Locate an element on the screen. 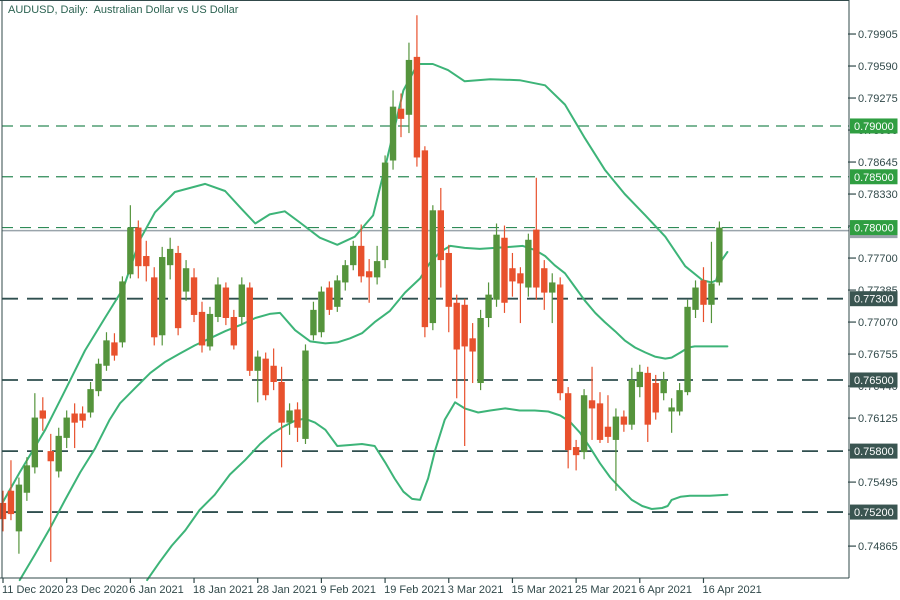  svg-text: 0.79590 is located at coordinates (878, 67).